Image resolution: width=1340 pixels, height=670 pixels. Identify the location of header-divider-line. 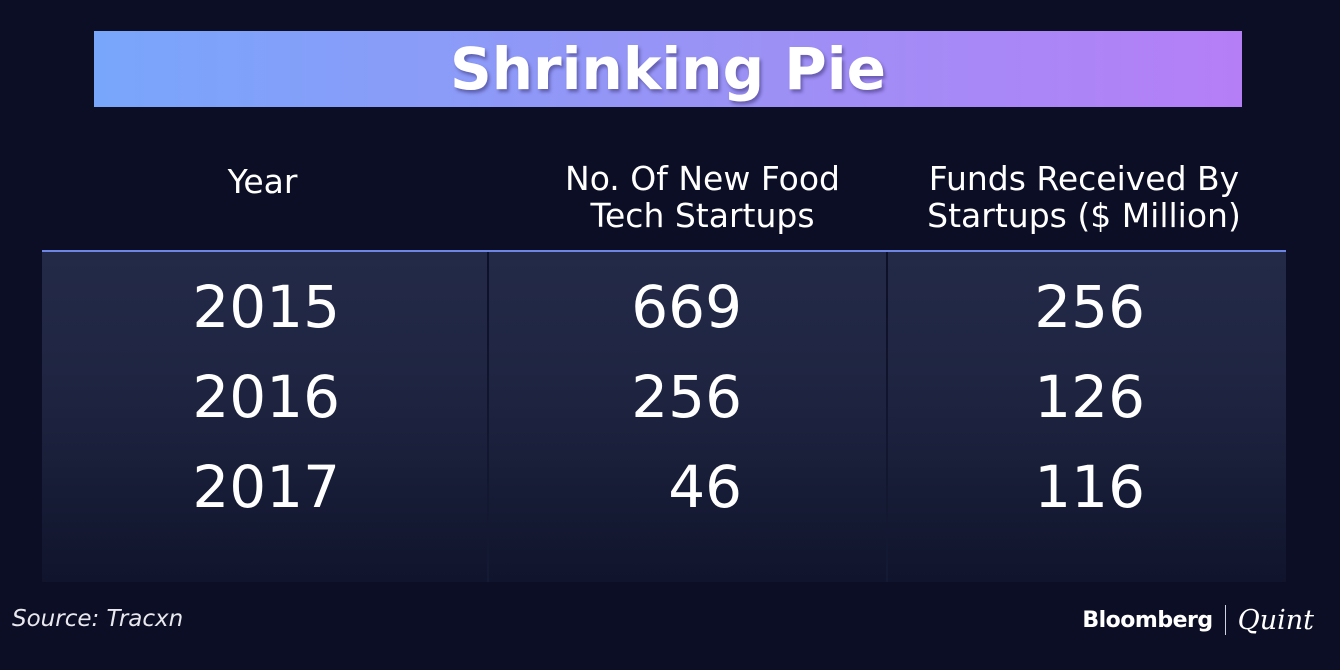
(664, 251).